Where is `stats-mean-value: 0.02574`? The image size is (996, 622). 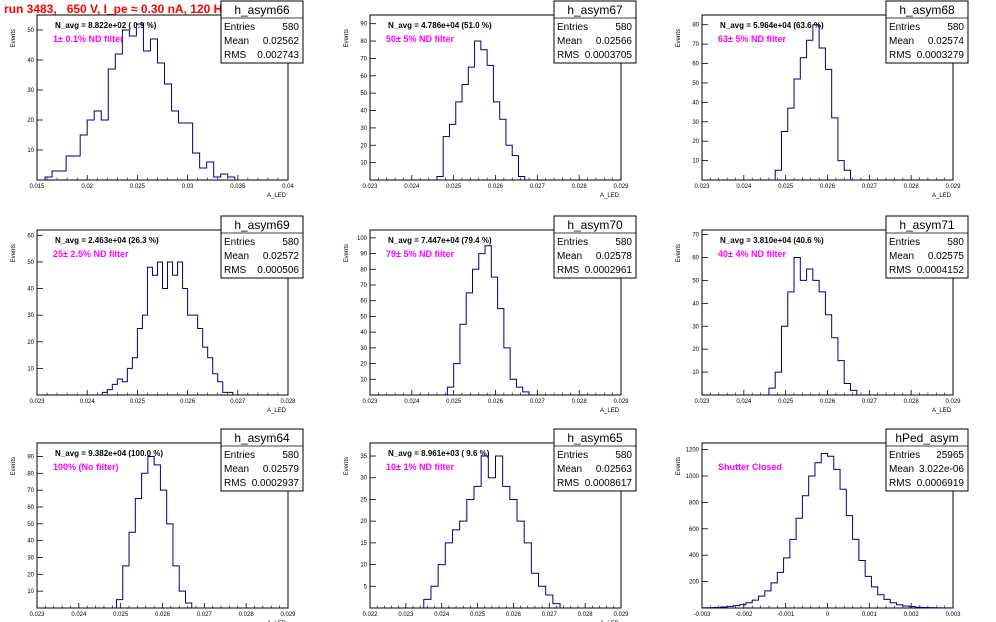 stats-mean-value: 0.02574 is located at coordinates (946, 41).